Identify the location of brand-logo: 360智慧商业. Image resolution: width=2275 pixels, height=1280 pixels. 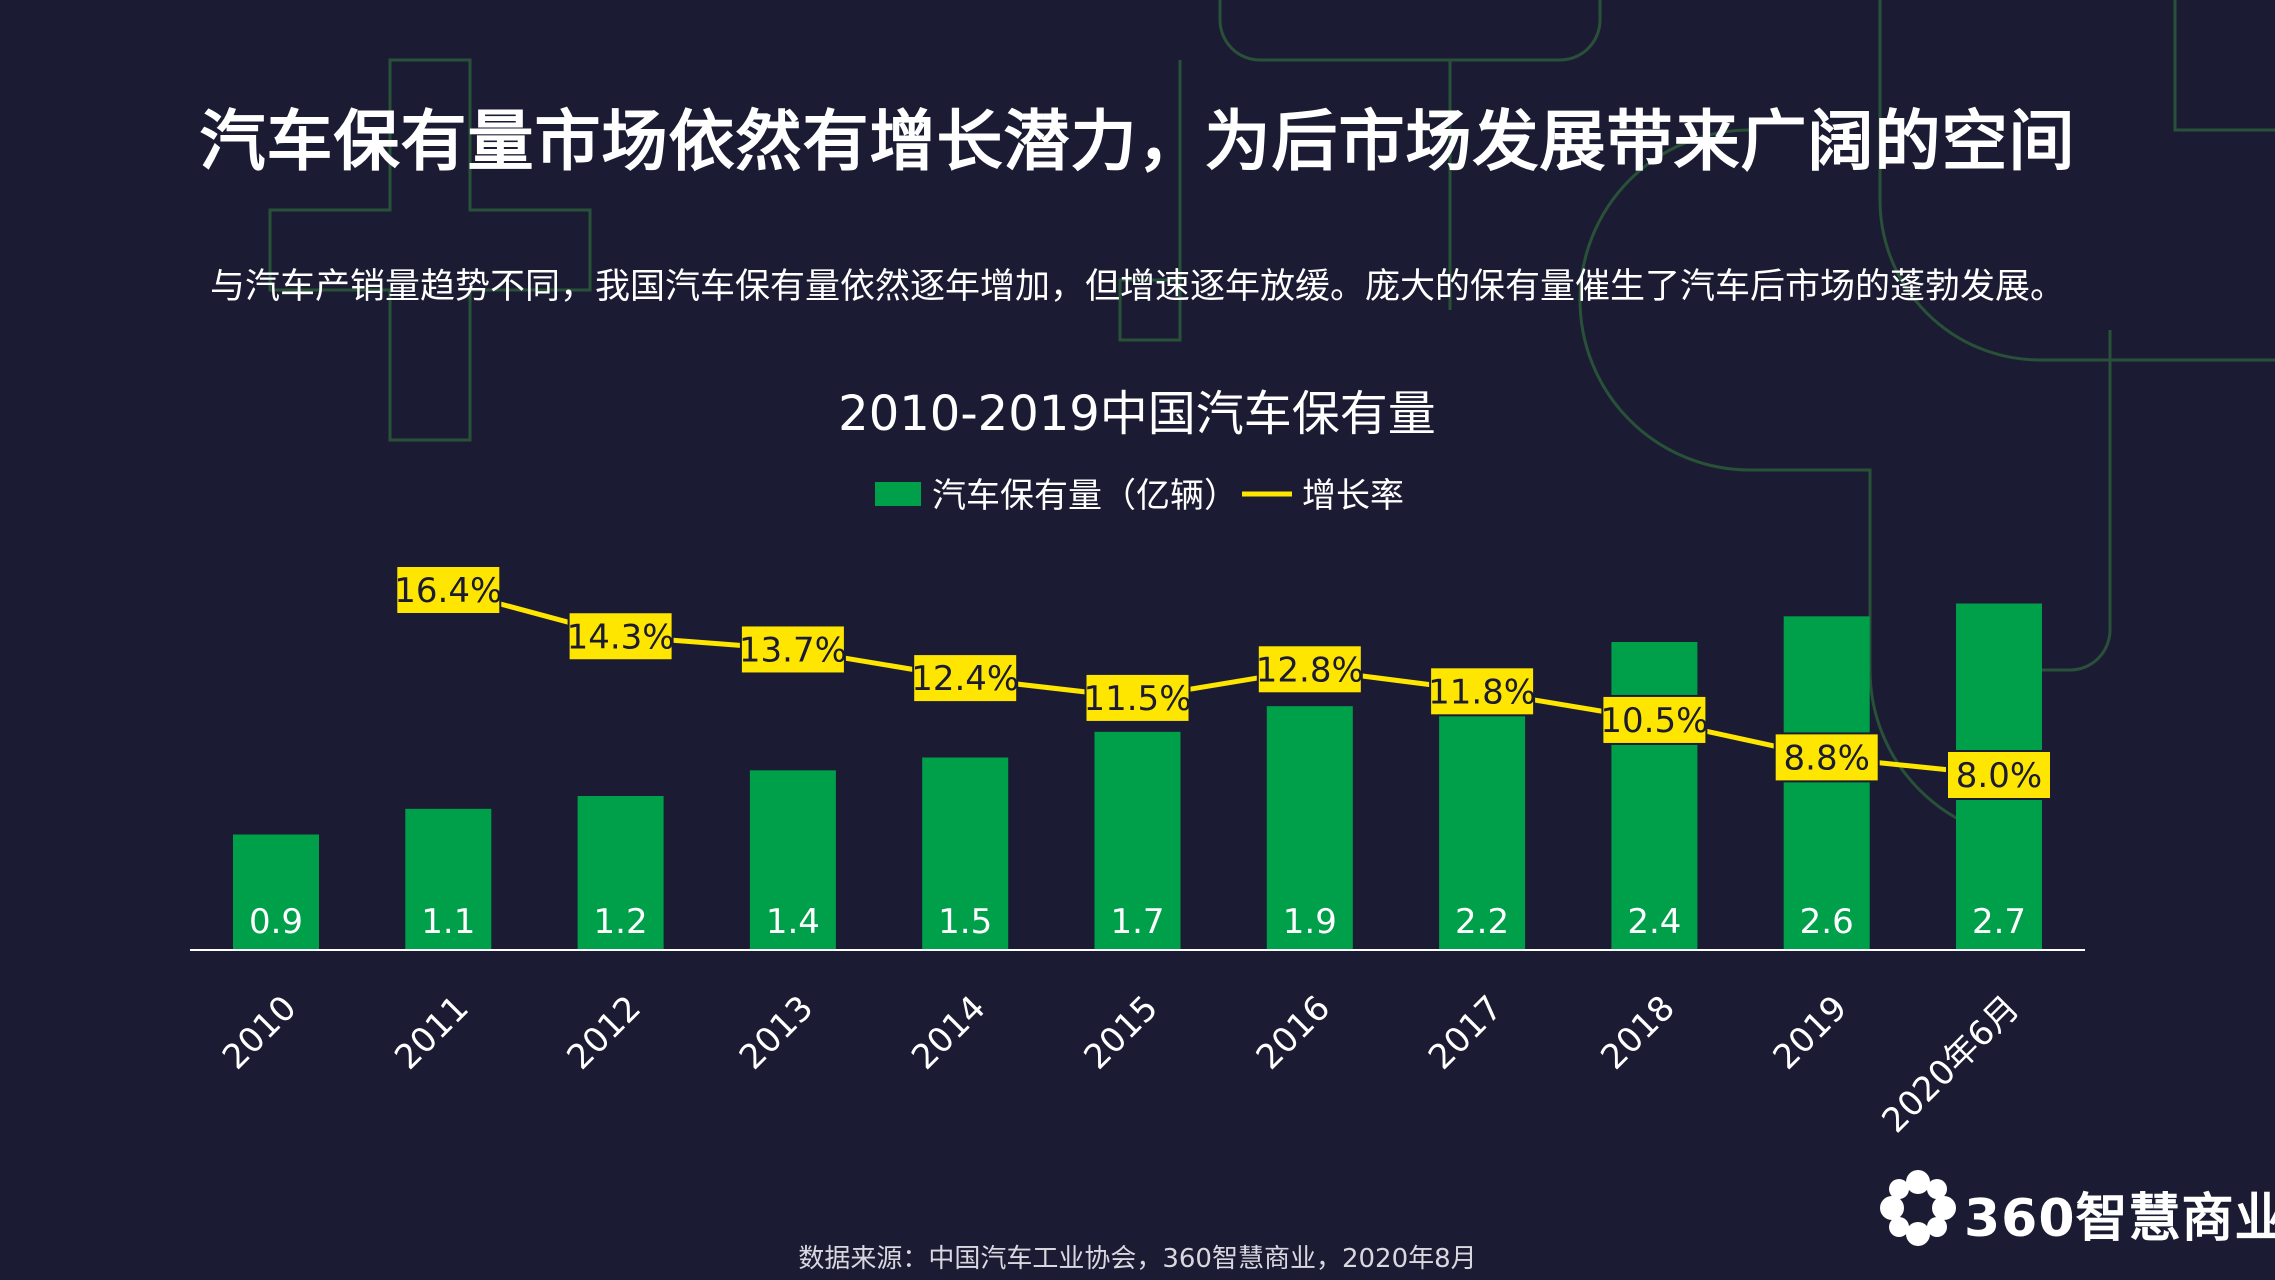
(2076, 1208).